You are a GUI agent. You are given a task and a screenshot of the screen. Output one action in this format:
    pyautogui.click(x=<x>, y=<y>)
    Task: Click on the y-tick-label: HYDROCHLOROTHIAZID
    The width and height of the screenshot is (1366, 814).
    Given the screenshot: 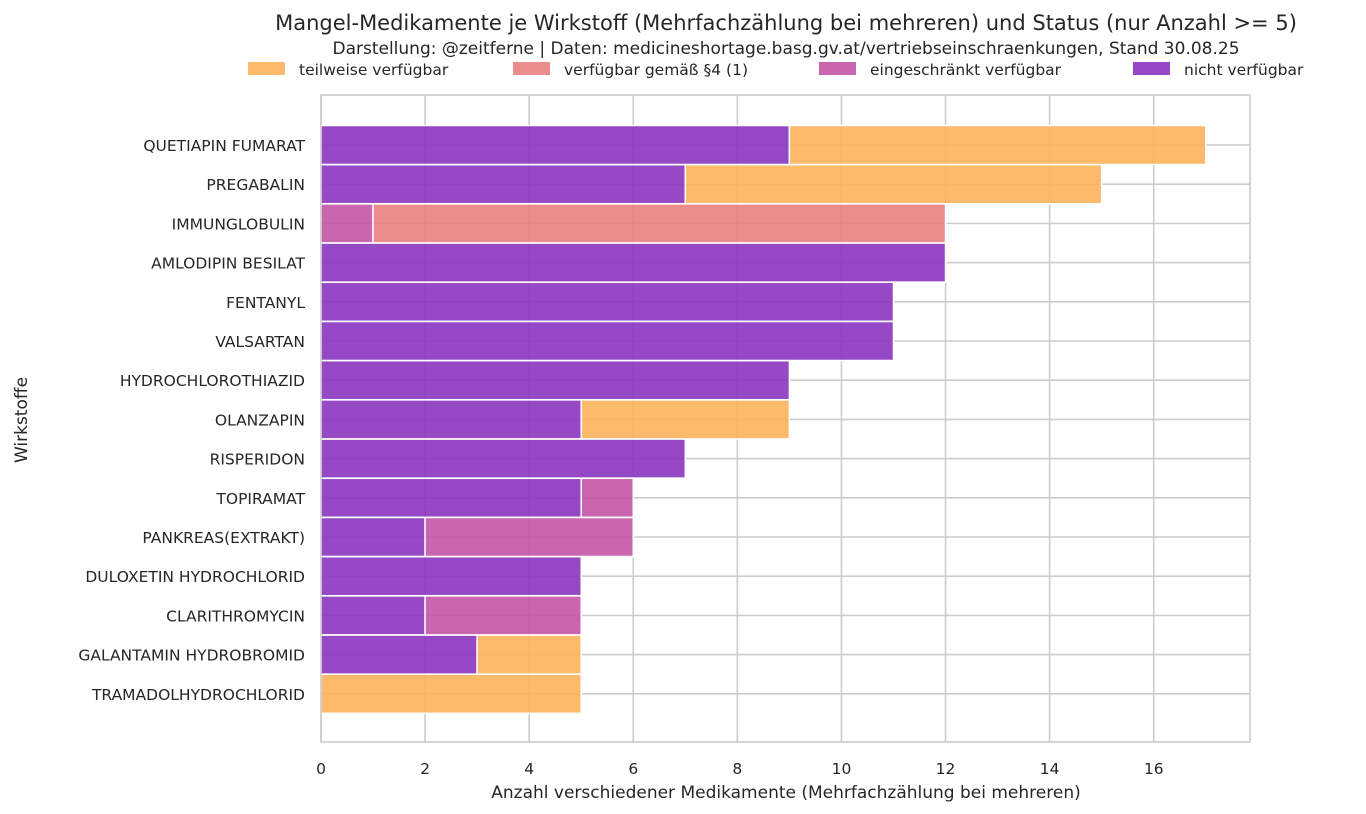 What is the action you would take?
    pyautogui.click(x=212, y=381)
    